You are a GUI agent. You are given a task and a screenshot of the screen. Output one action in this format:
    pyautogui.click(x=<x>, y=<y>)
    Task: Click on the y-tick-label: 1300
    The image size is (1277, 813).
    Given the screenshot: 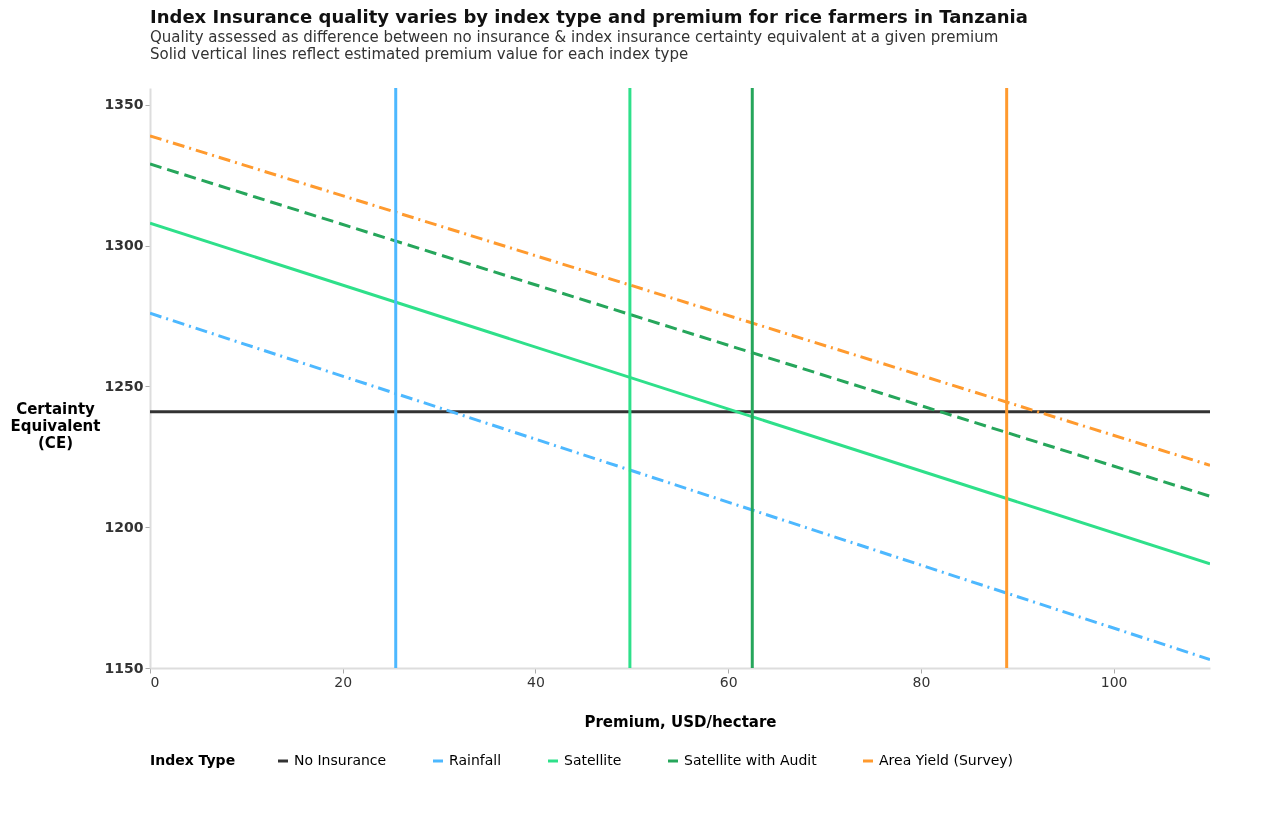 What is the action you would take?
    pyautogui.click(x=124, y=245)
    